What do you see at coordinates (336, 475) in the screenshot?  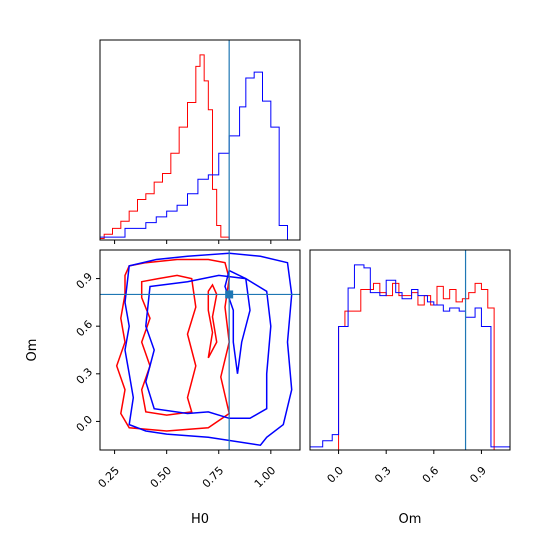 I see `om-xtick-label-0: 0.0` at bounding box center [336, 475].